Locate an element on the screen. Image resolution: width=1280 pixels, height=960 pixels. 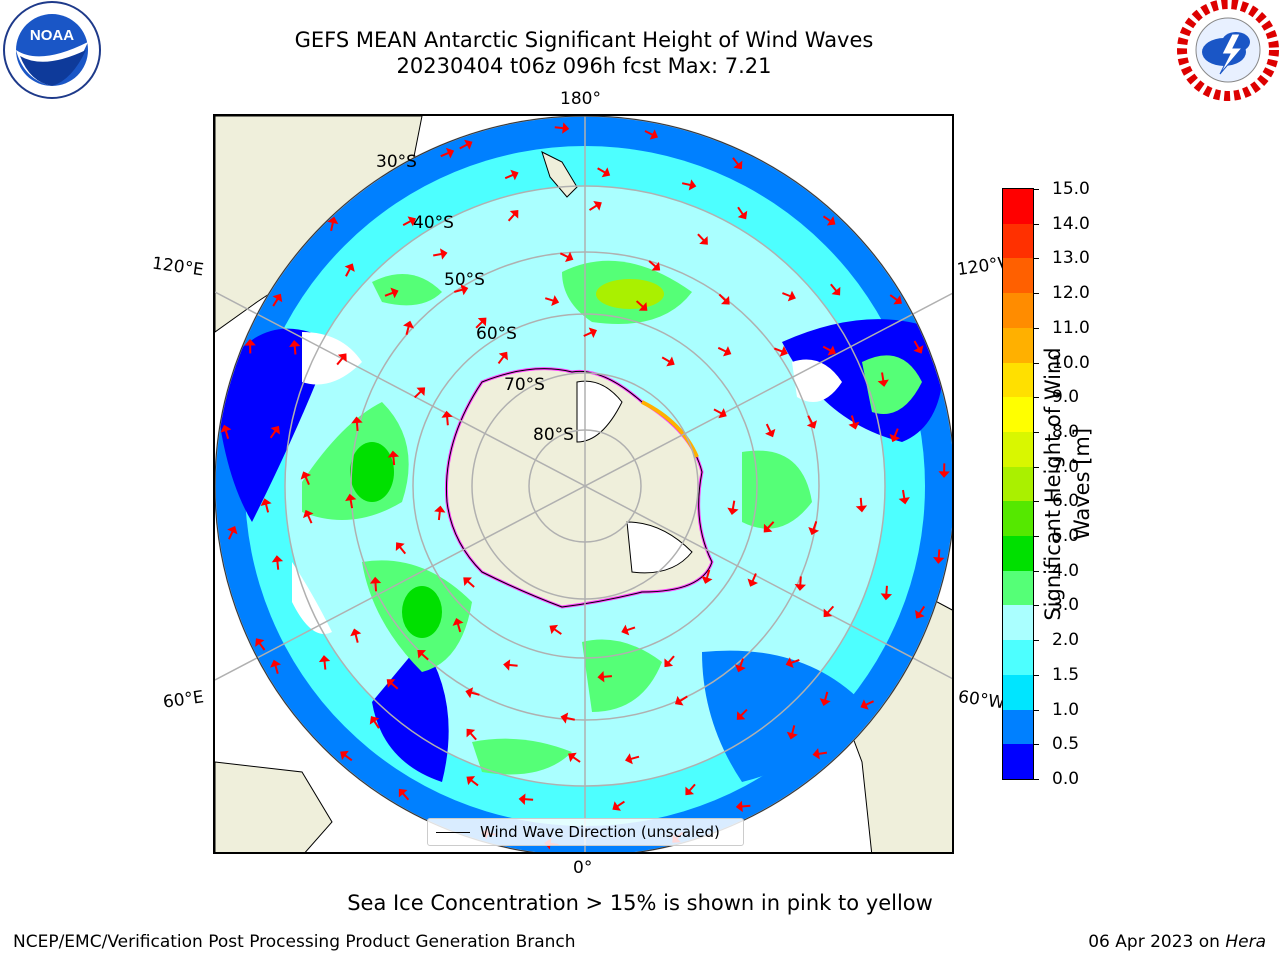
land-africa is located at coordinates (274, 806).